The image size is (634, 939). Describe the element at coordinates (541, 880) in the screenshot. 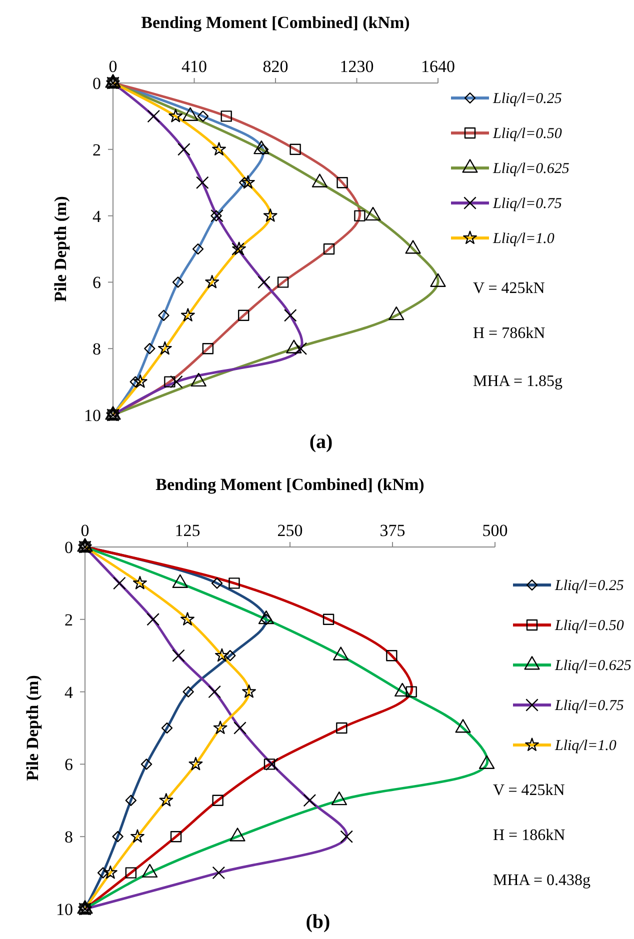

I see `annotation: MHA = 0.438g` at that location.